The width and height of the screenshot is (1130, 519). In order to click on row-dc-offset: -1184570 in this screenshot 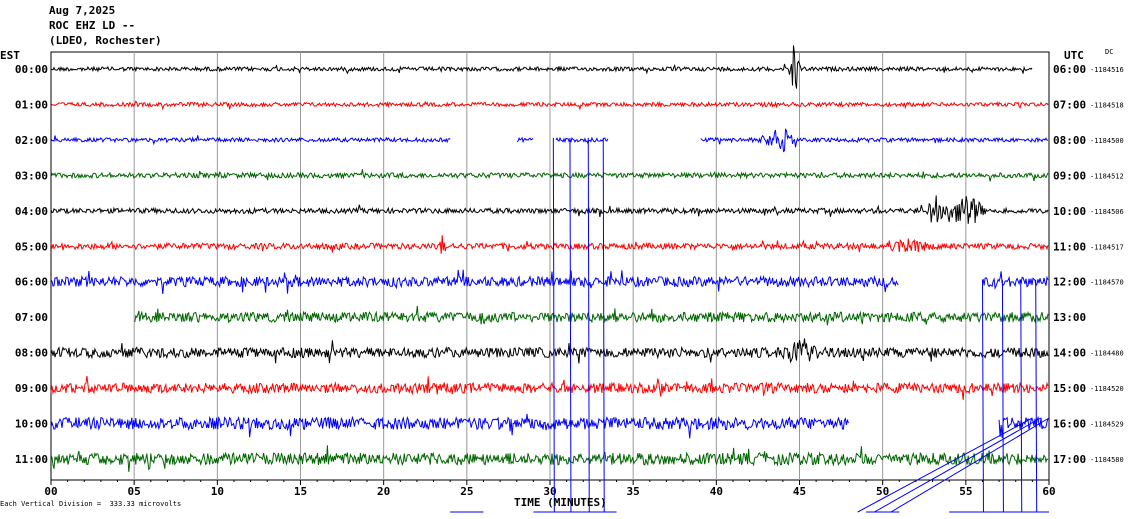, I will do `click(1107, 283)`.